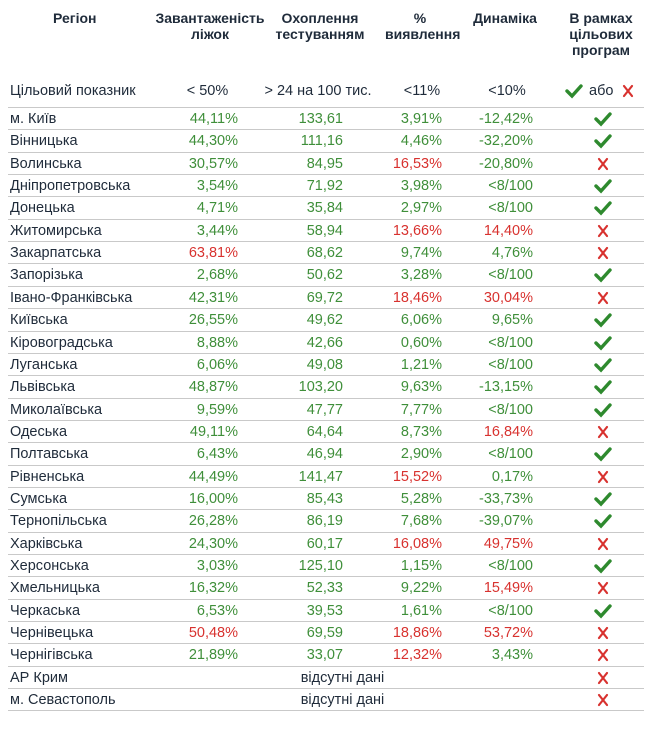  Describe the element at coordinates (44, 141) in the screenshot. I see `region-name: Вінницька` at that location.